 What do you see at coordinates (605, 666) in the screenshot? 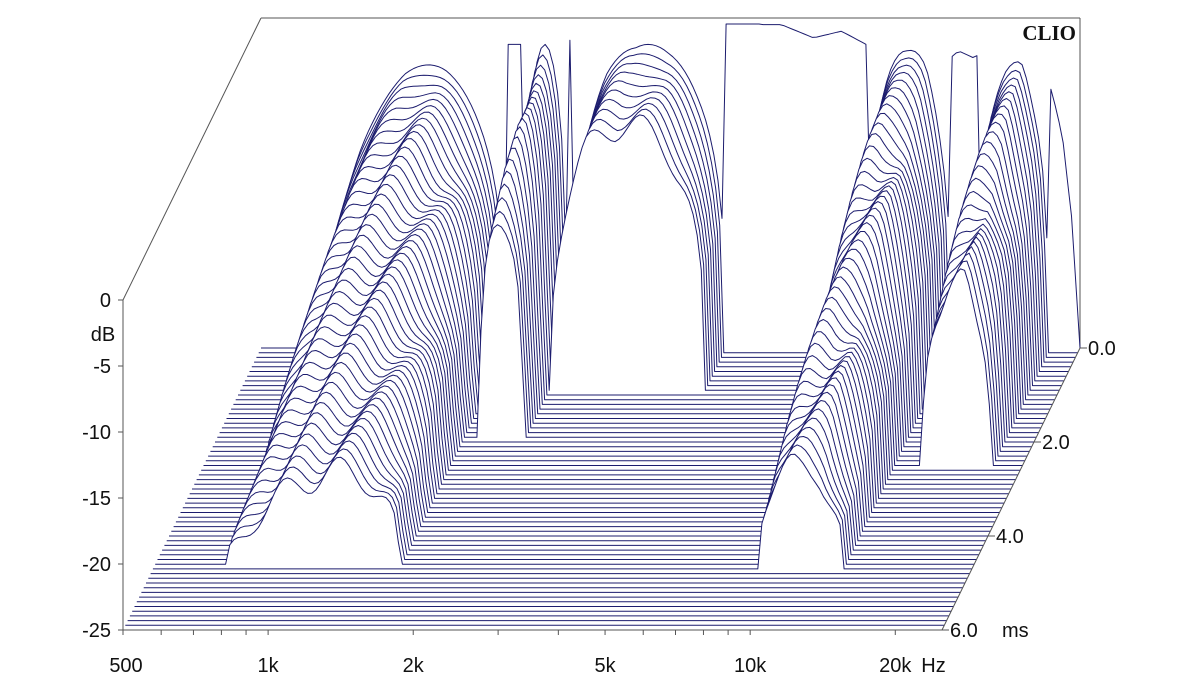
I see `x-tick-label: 5k` at bounding box center [605, 666].